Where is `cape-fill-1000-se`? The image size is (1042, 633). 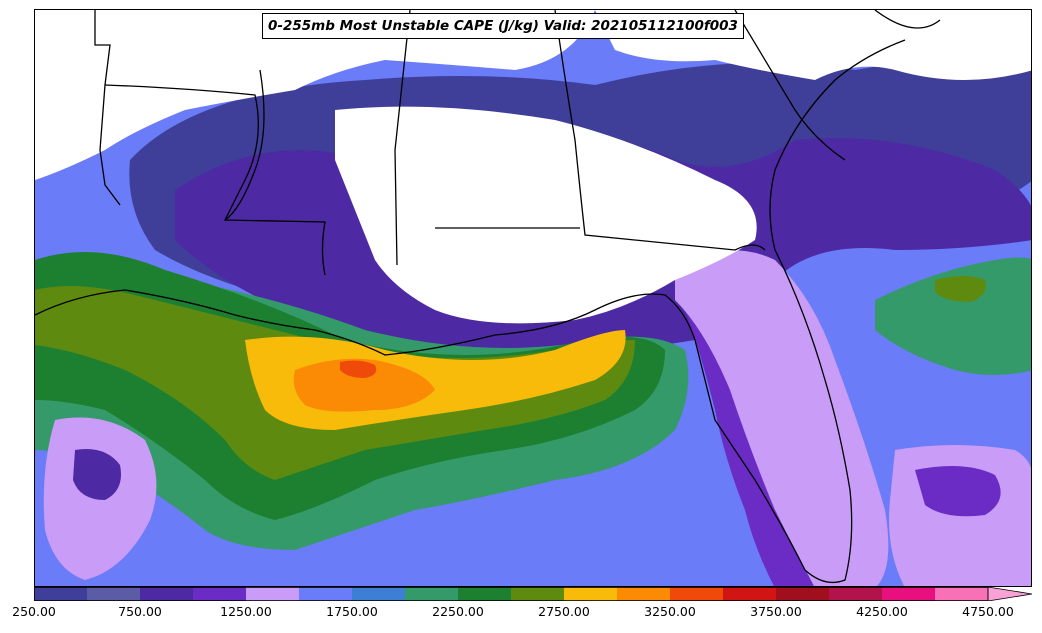
cape-fill-1000-se is located at coordinates (958, 491).